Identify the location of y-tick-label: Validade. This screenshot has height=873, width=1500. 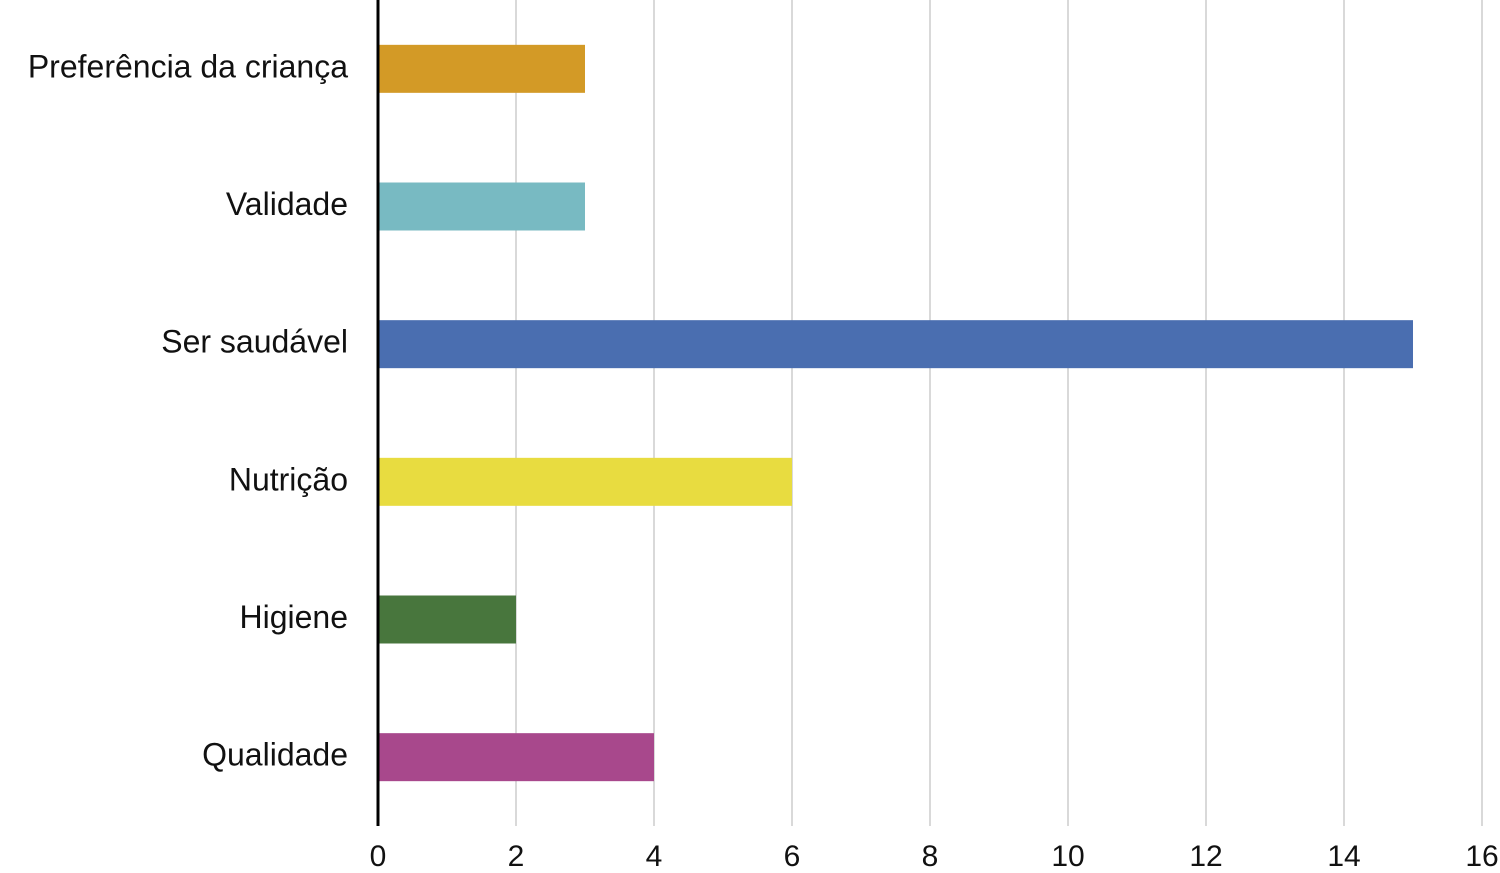
(287, 204).